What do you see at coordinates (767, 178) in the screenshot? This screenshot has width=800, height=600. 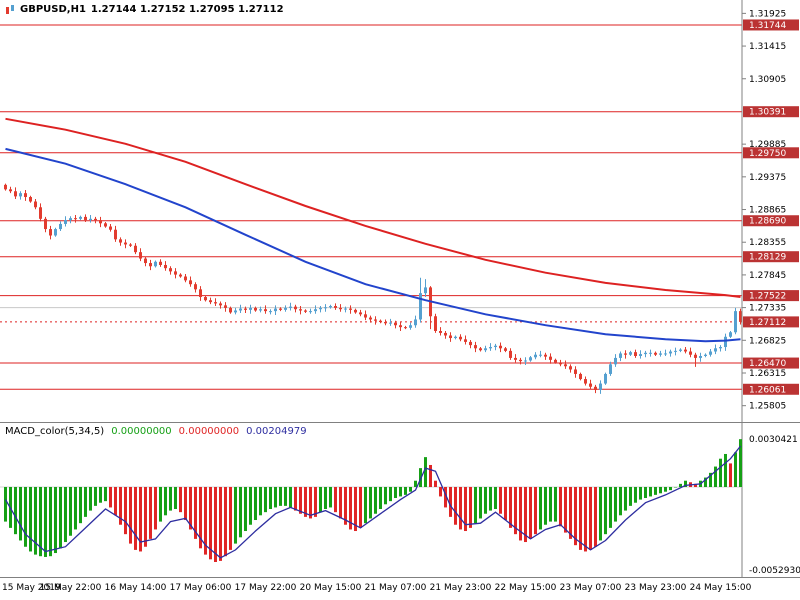 I see `price-axis-label: 1.29375` at bounding box center [767, 178].